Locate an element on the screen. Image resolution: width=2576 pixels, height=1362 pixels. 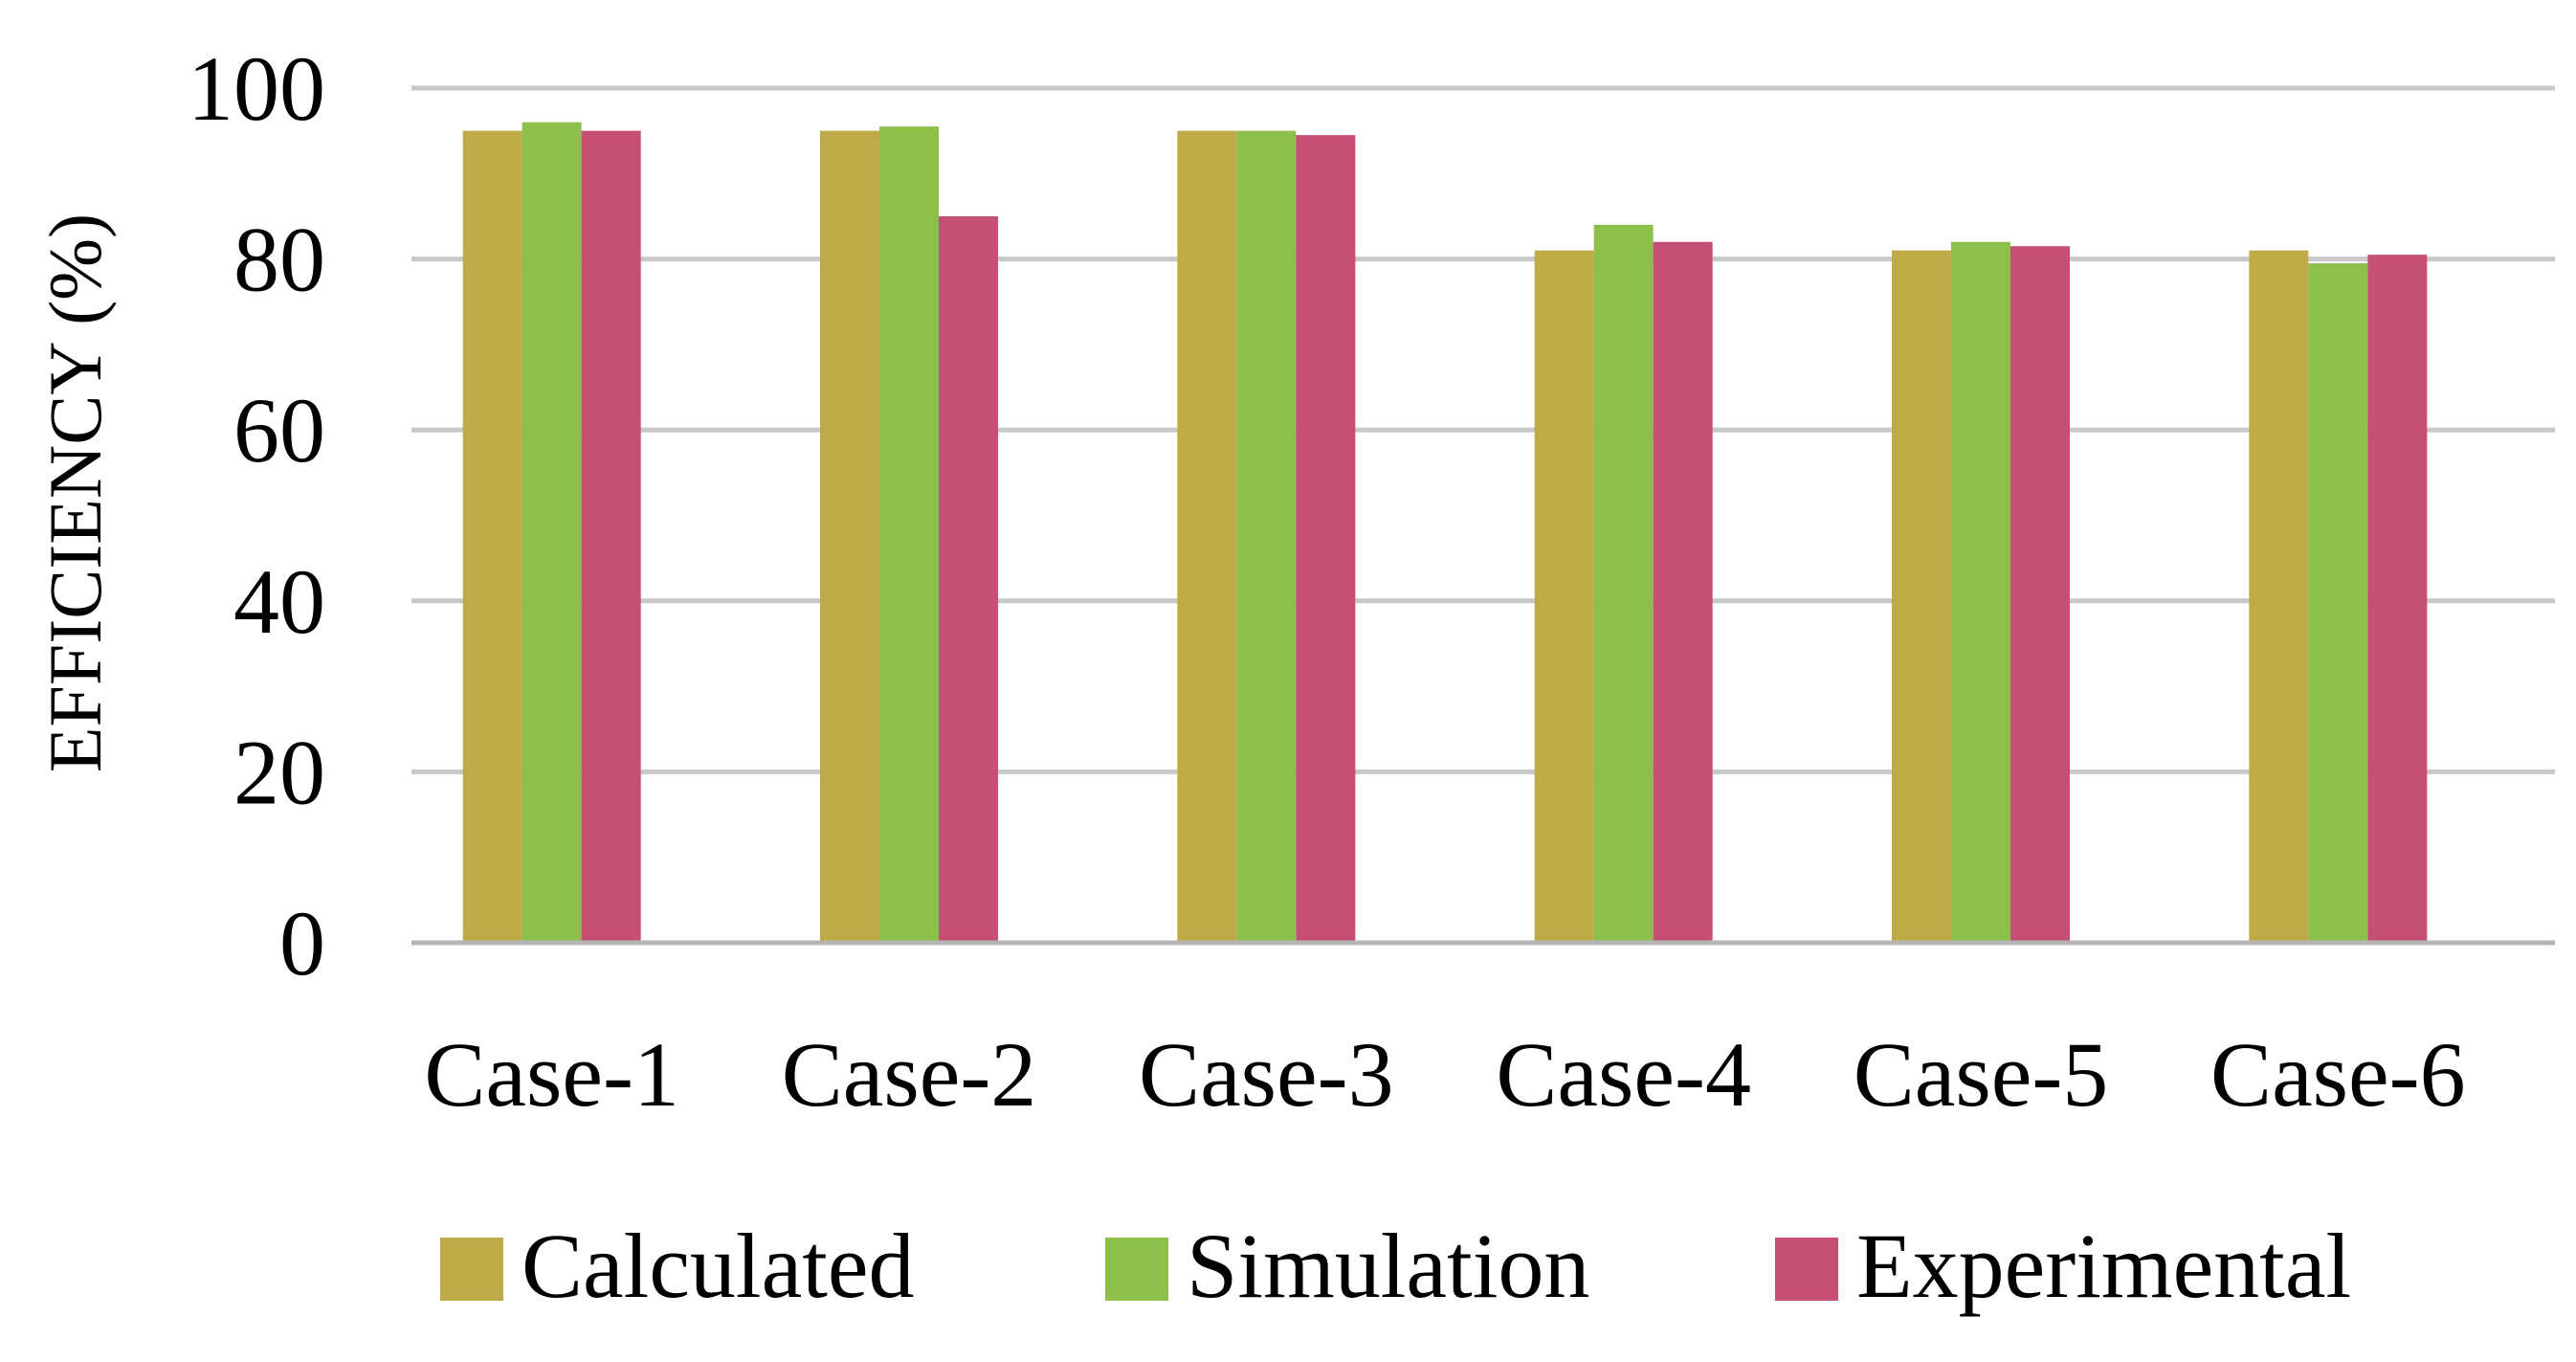
x-tick-label-case-2: Case-2 is located at coordinates (909, 1074).